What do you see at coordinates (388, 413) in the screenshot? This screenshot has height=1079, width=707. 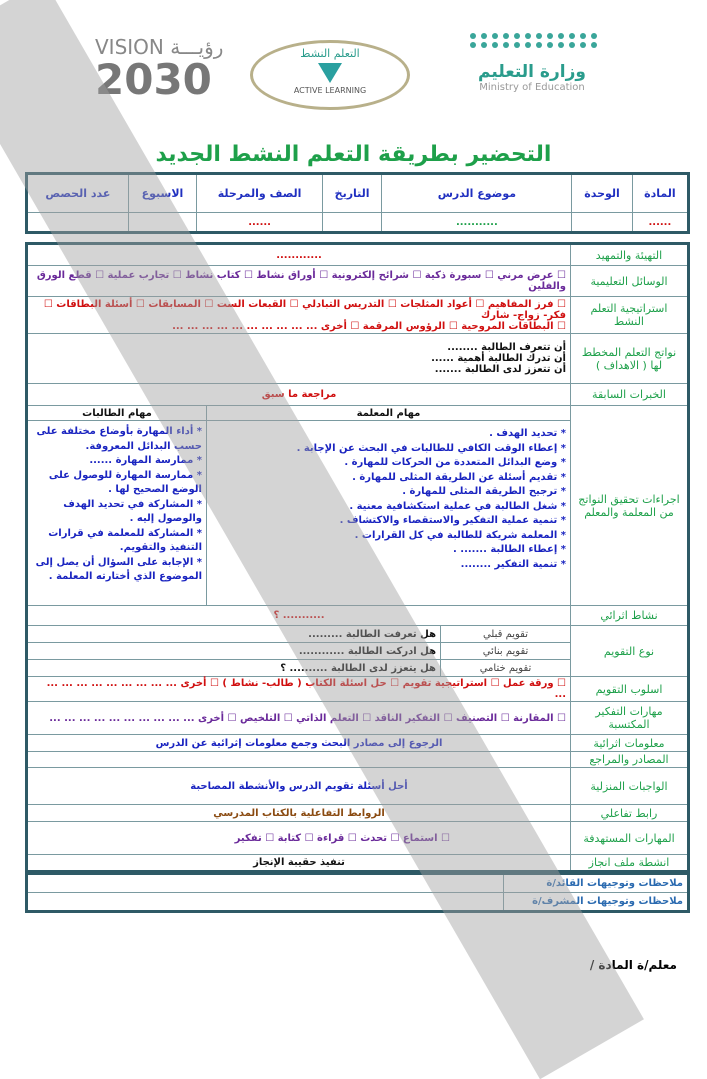 I see `teacher-tasks-header: مهام المعلمة` at bounding box center [388, 413].